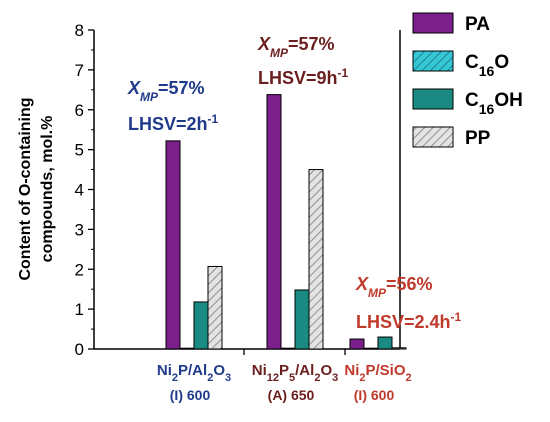 The width and height of the screenshot is (550, 422). Describe the element at coordinates (377, 373) in the screenshot. I see `category-label: Ni2P/SiO2` at that location.